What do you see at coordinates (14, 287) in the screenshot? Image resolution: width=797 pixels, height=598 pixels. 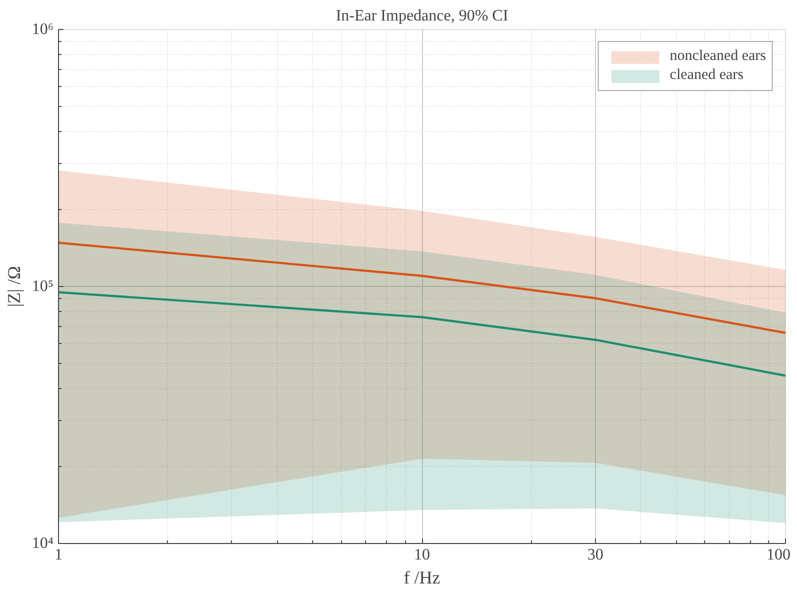 I see `y-axis-title: |Z| /Ω` at bounding box center [14, 287].